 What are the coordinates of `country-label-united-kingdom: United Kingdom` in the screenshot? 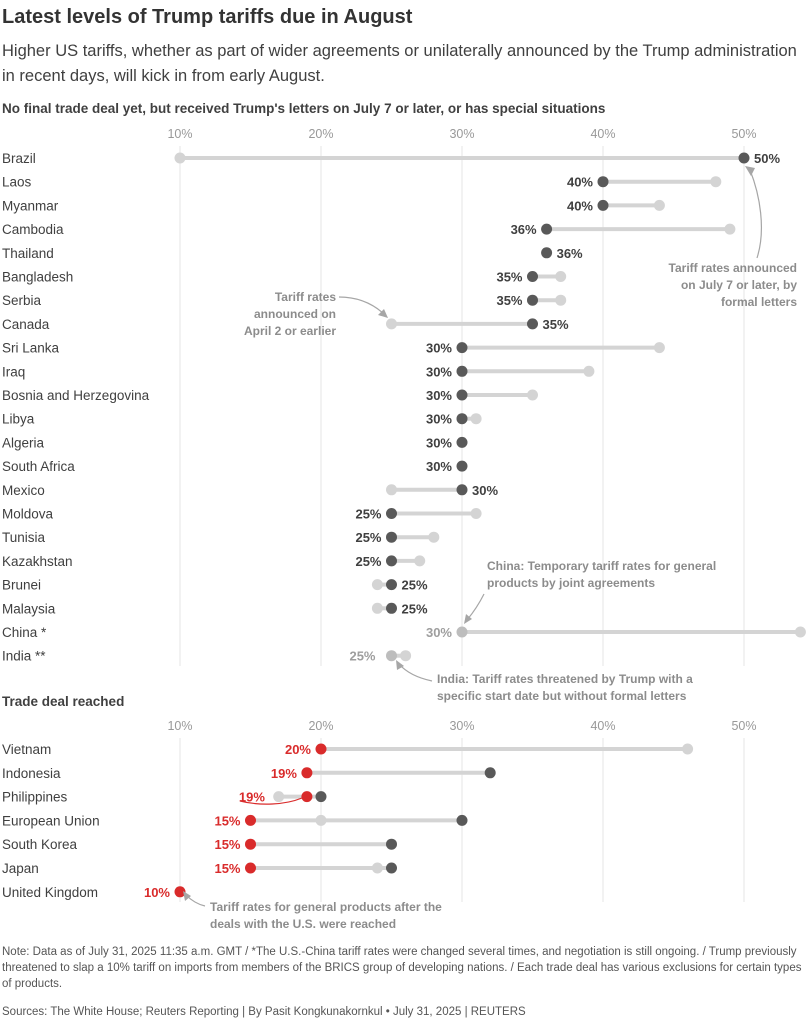 It's located at (50, 892).